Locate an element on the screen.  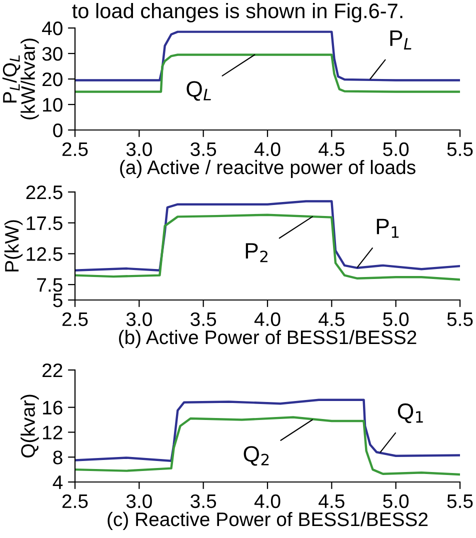
text: to load changes is shown in Fig.6-7. is located at coordinates (237, 12).